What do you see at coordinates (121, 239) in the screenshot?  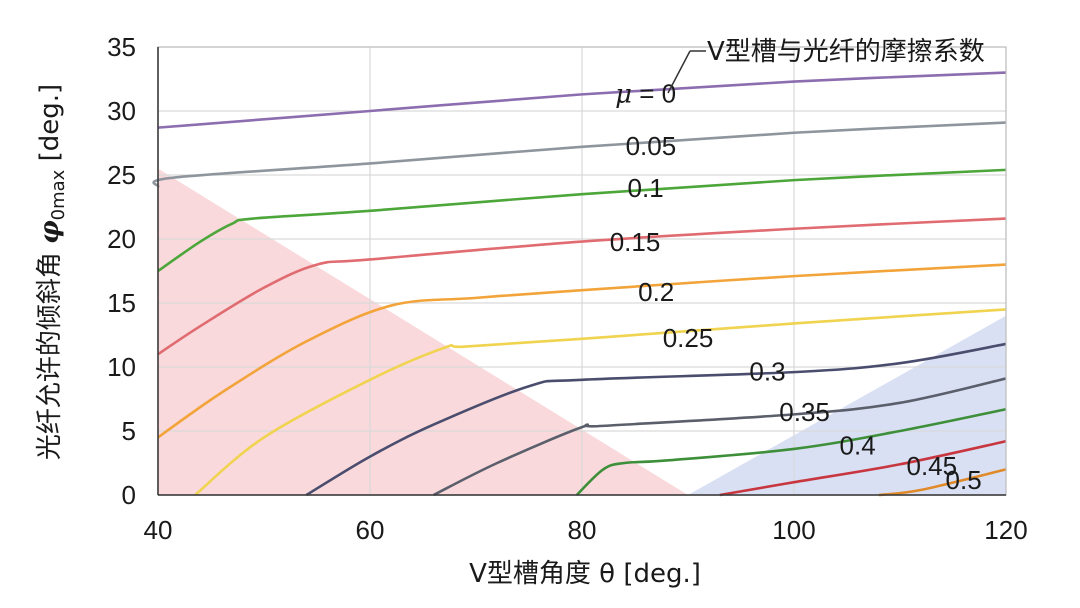 I see `y-tick-label-4: 20` at bounding box center [121, 239].